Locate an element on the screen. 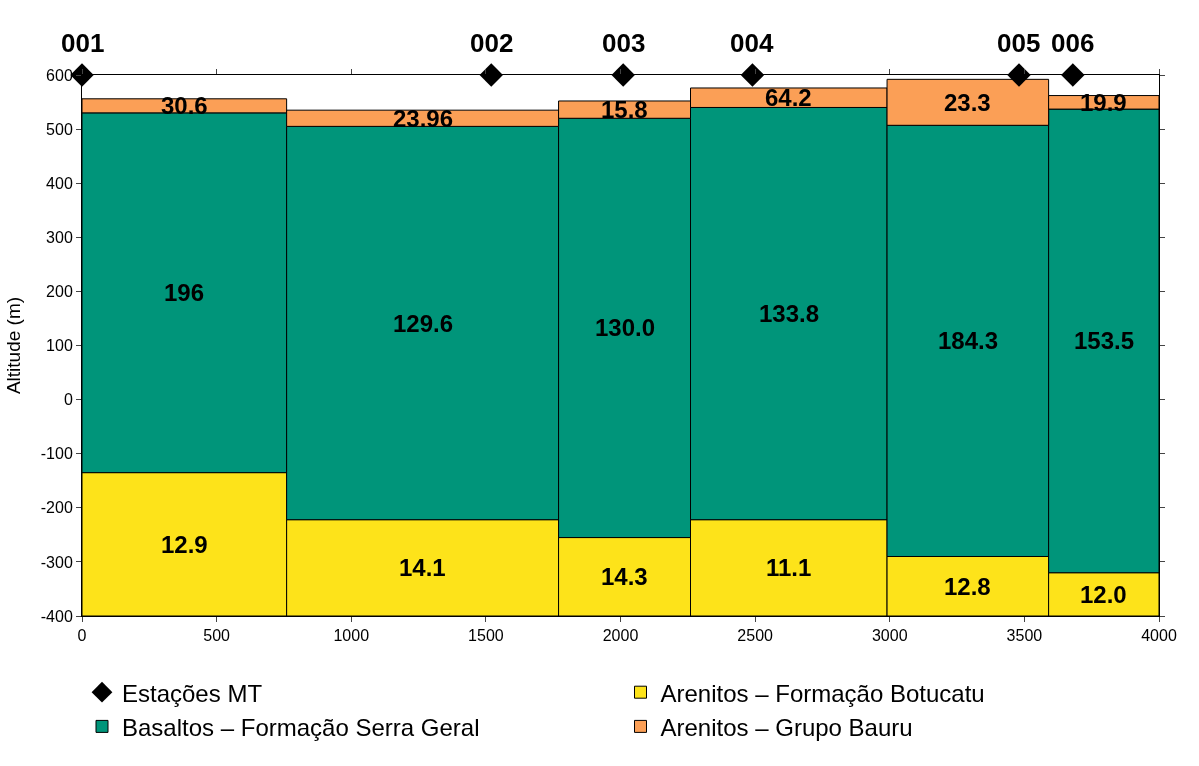  y-tick-label: 500 is located at coordinates (59, 129).